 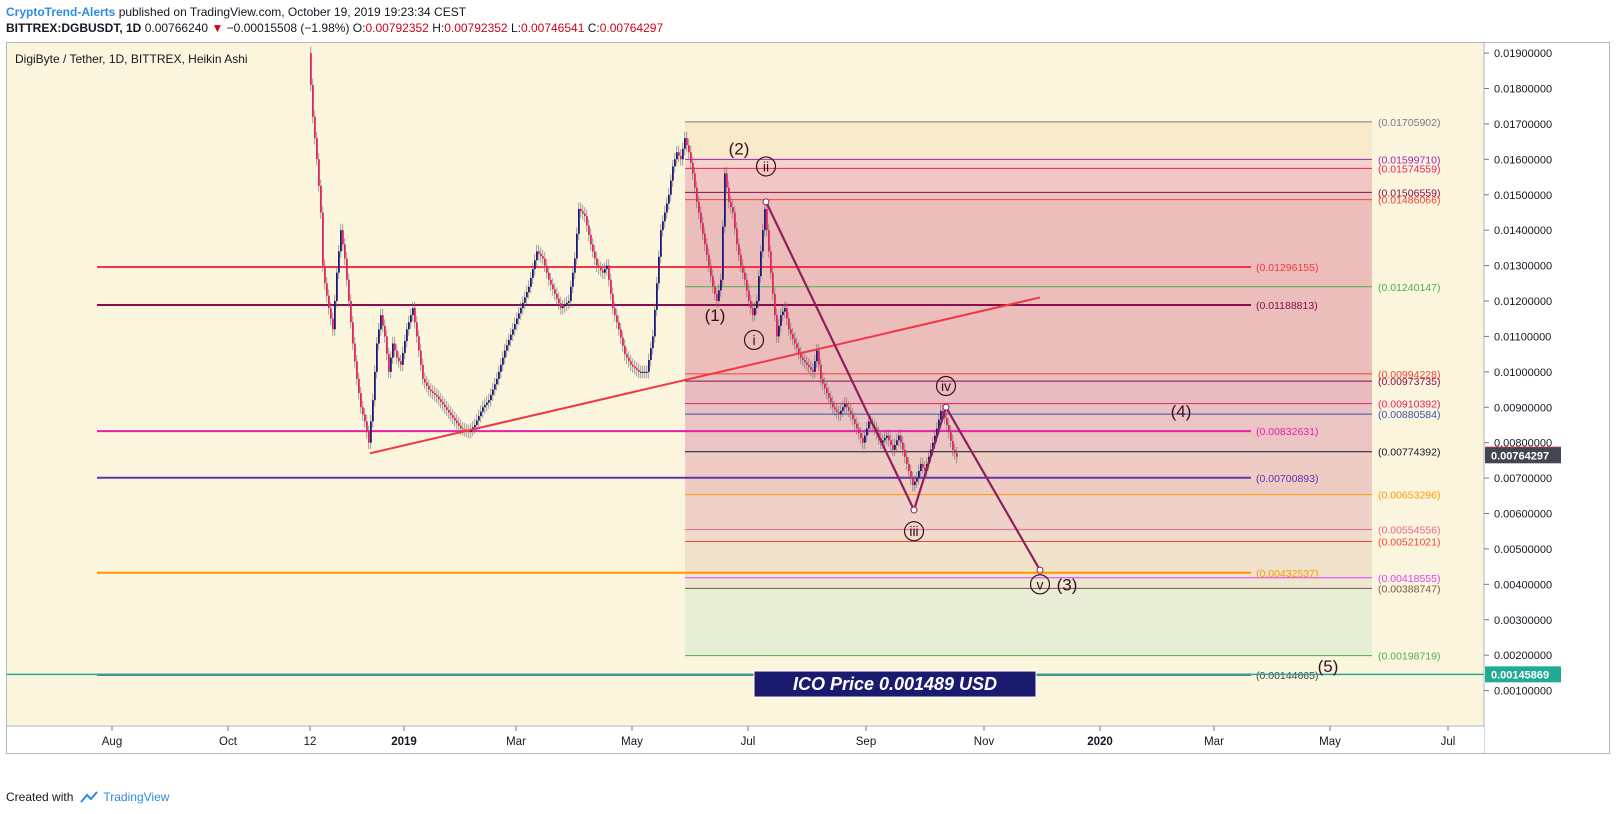 What do you see at coordinates (1523, 479) in the screenshot?
I see `y-tick-label: 0.00700000` at bounding box center [1523, 479].